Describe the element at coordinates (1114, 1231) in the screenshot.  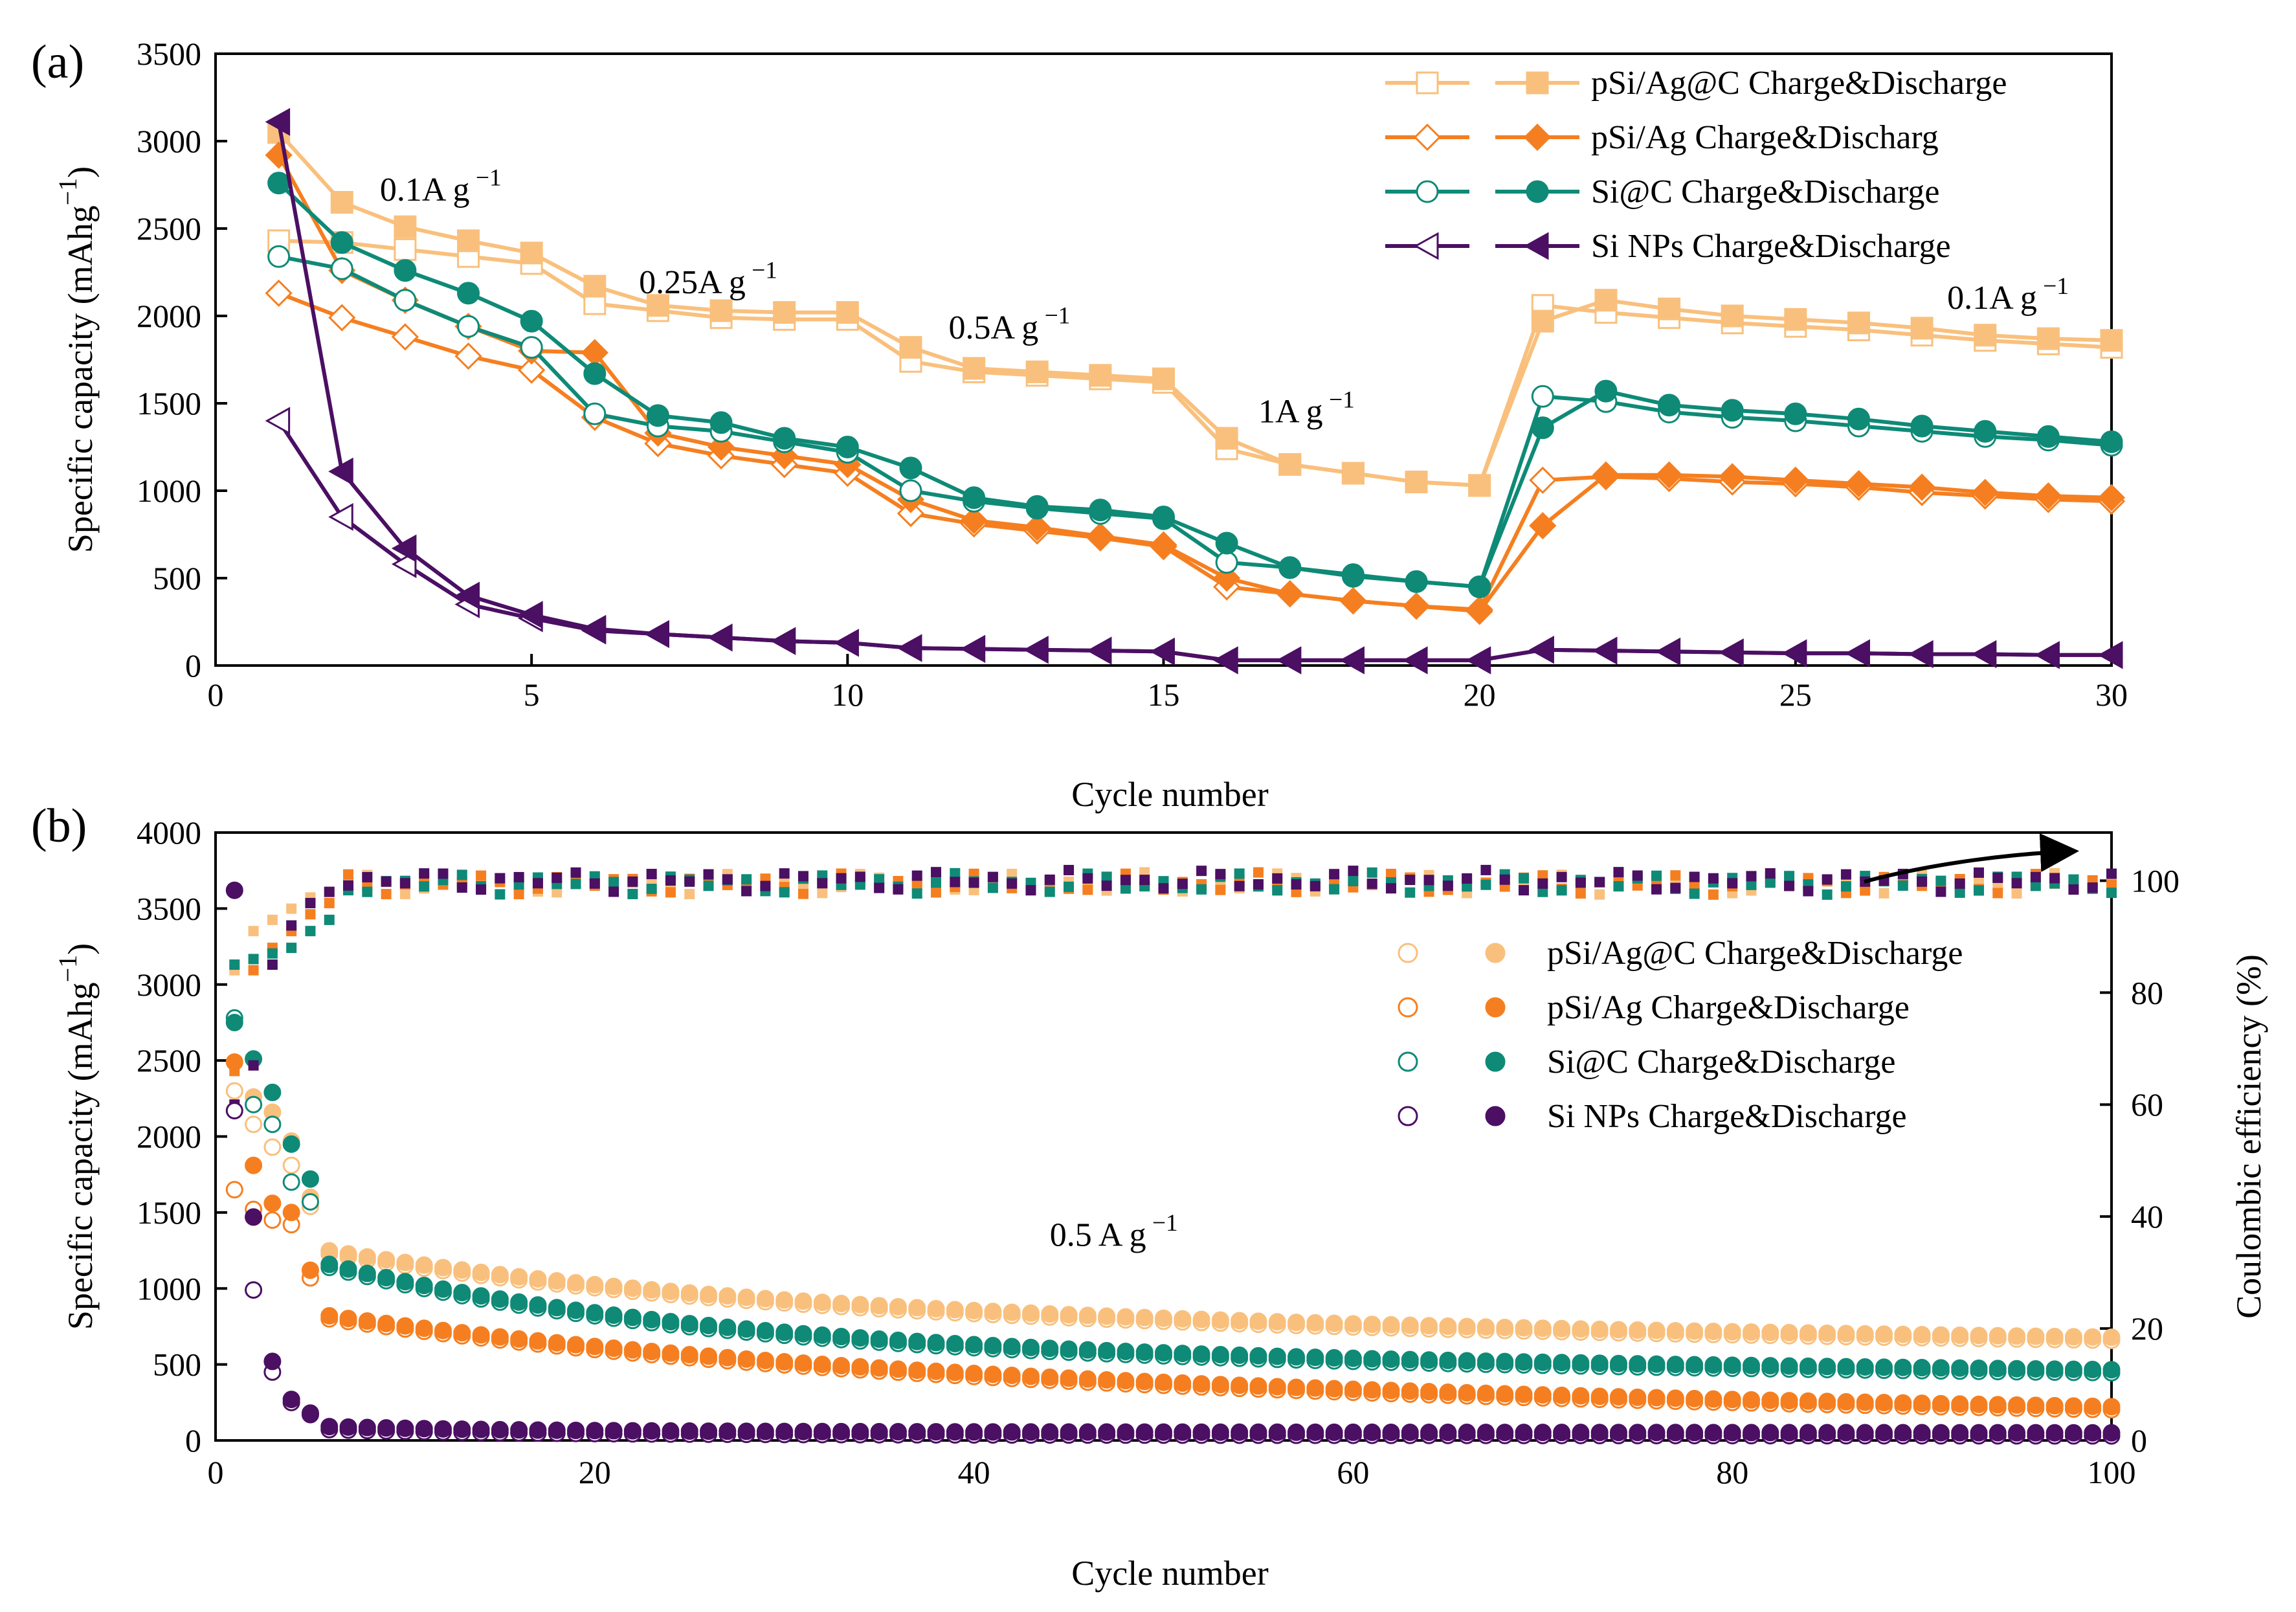
I see `rate-annotation: 0.5 A g −1` at that location.